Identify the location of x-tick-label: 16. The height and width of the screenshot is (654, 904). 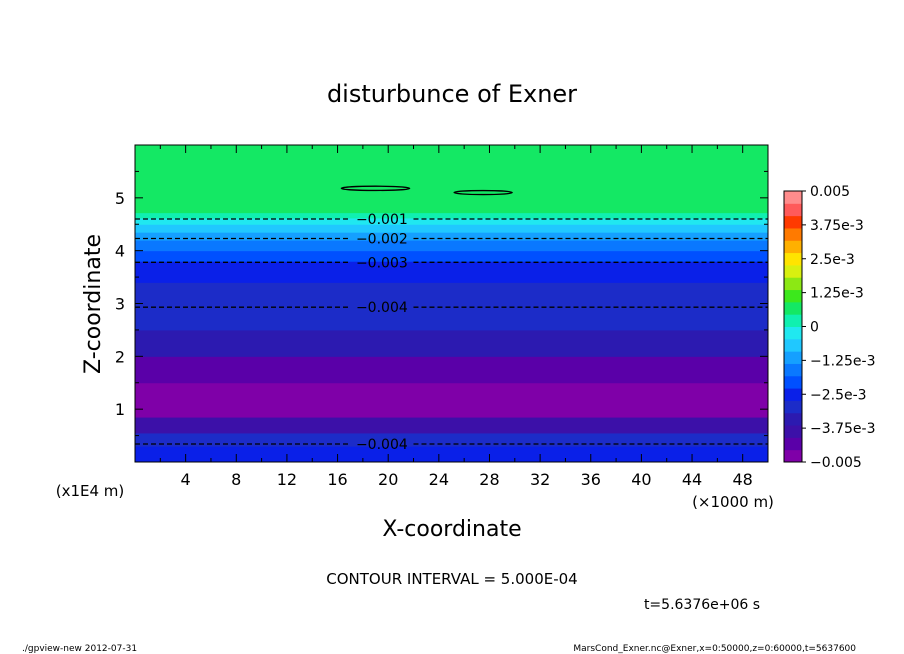
(337, 479).